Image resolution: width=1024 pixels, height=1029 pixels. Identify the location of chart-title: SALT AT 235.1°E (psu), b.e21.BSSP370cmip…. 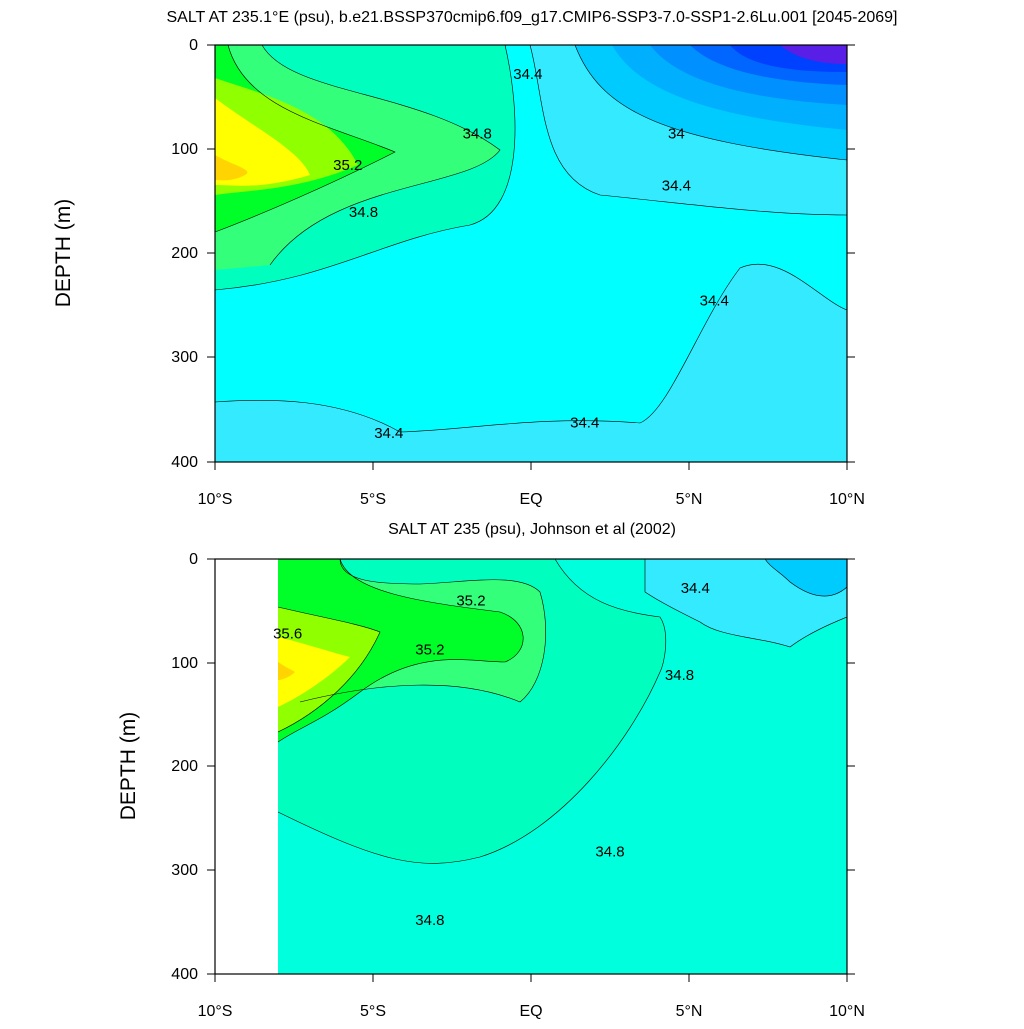
(532, 17).